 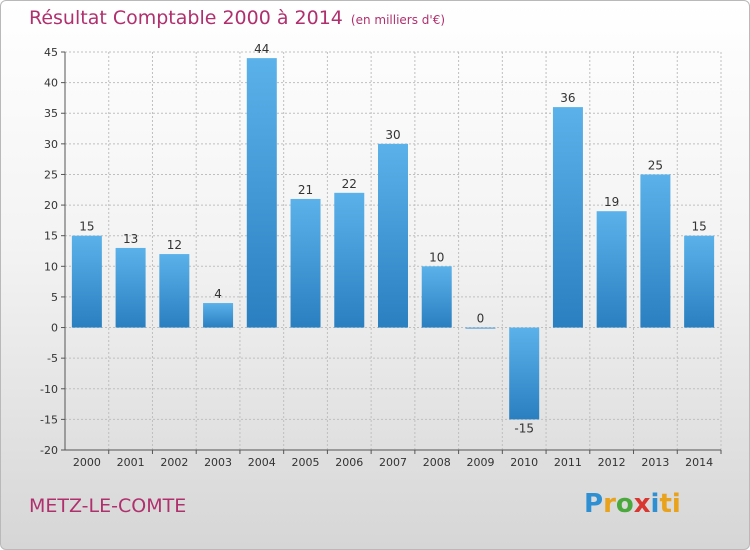 I want to click on x-tick-label: 2000, so click(x=87, y=462).